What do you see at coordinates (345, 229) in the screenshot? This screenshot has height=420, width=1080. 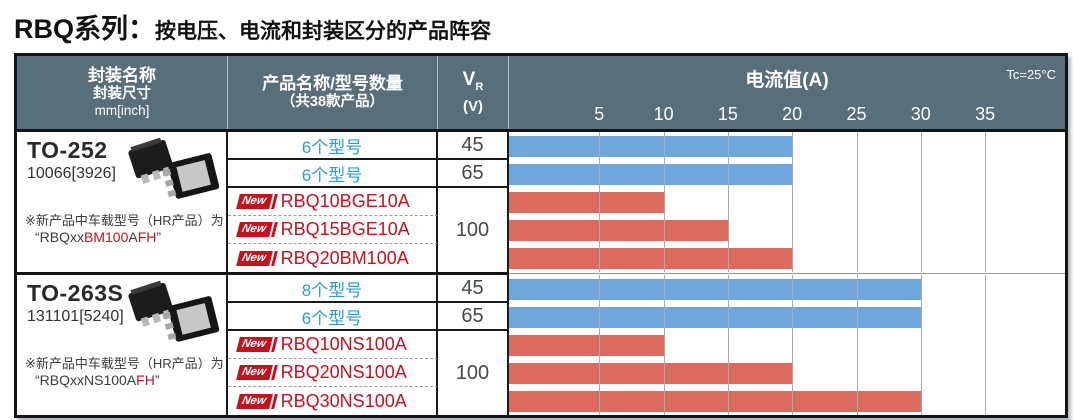 I see `product-part-number: RBQ15BGE10A` at bounding box center [345, 229].